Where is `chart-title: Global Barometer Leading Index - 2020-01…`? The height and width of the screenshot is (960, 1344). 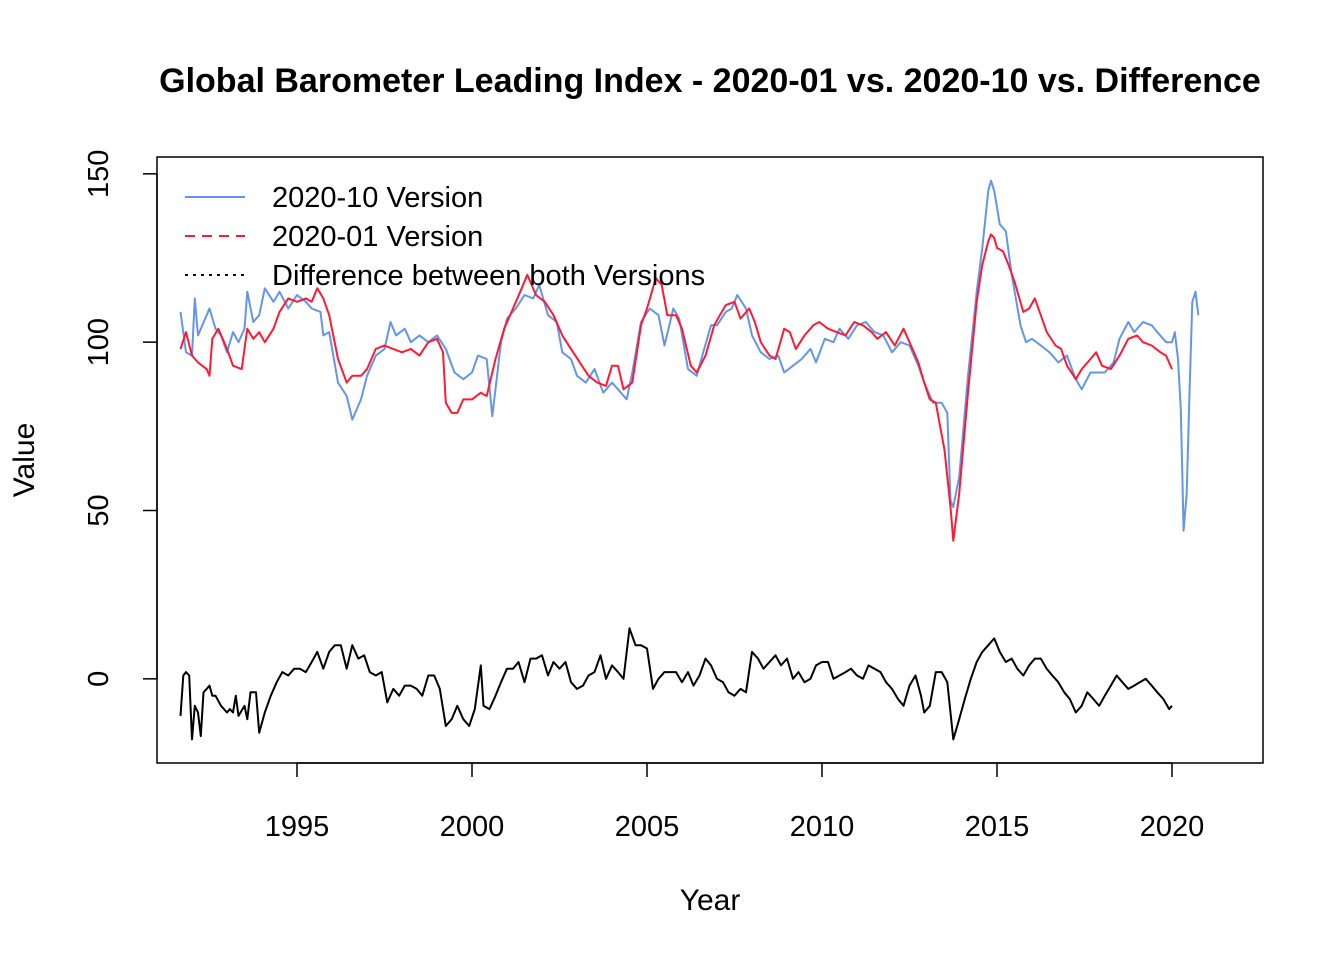
chart-title: Global Barometer Leading Index - 2020-01… is located at coordinates (710, 81).